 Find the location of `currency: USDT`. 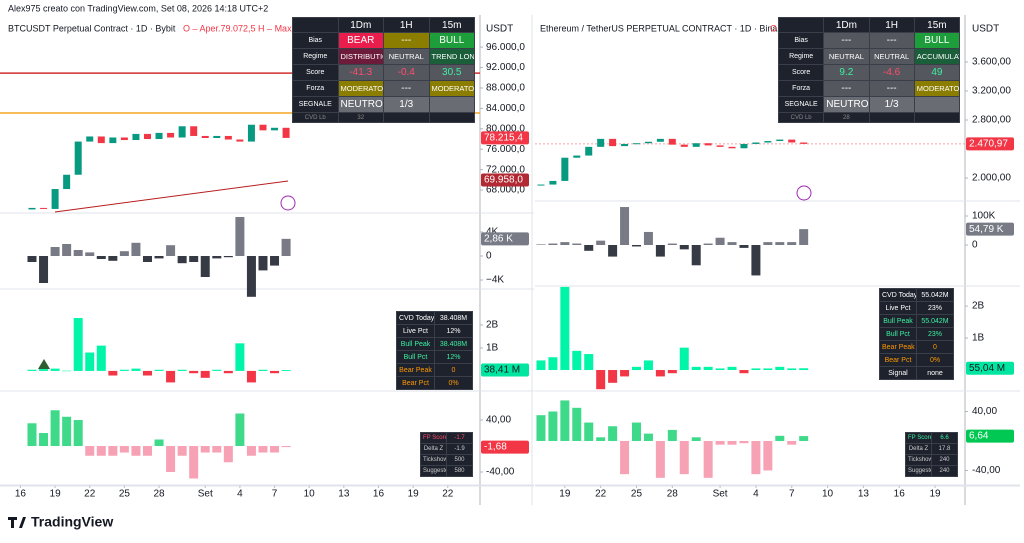

currency: USDT is located at coordinates (985, 29).